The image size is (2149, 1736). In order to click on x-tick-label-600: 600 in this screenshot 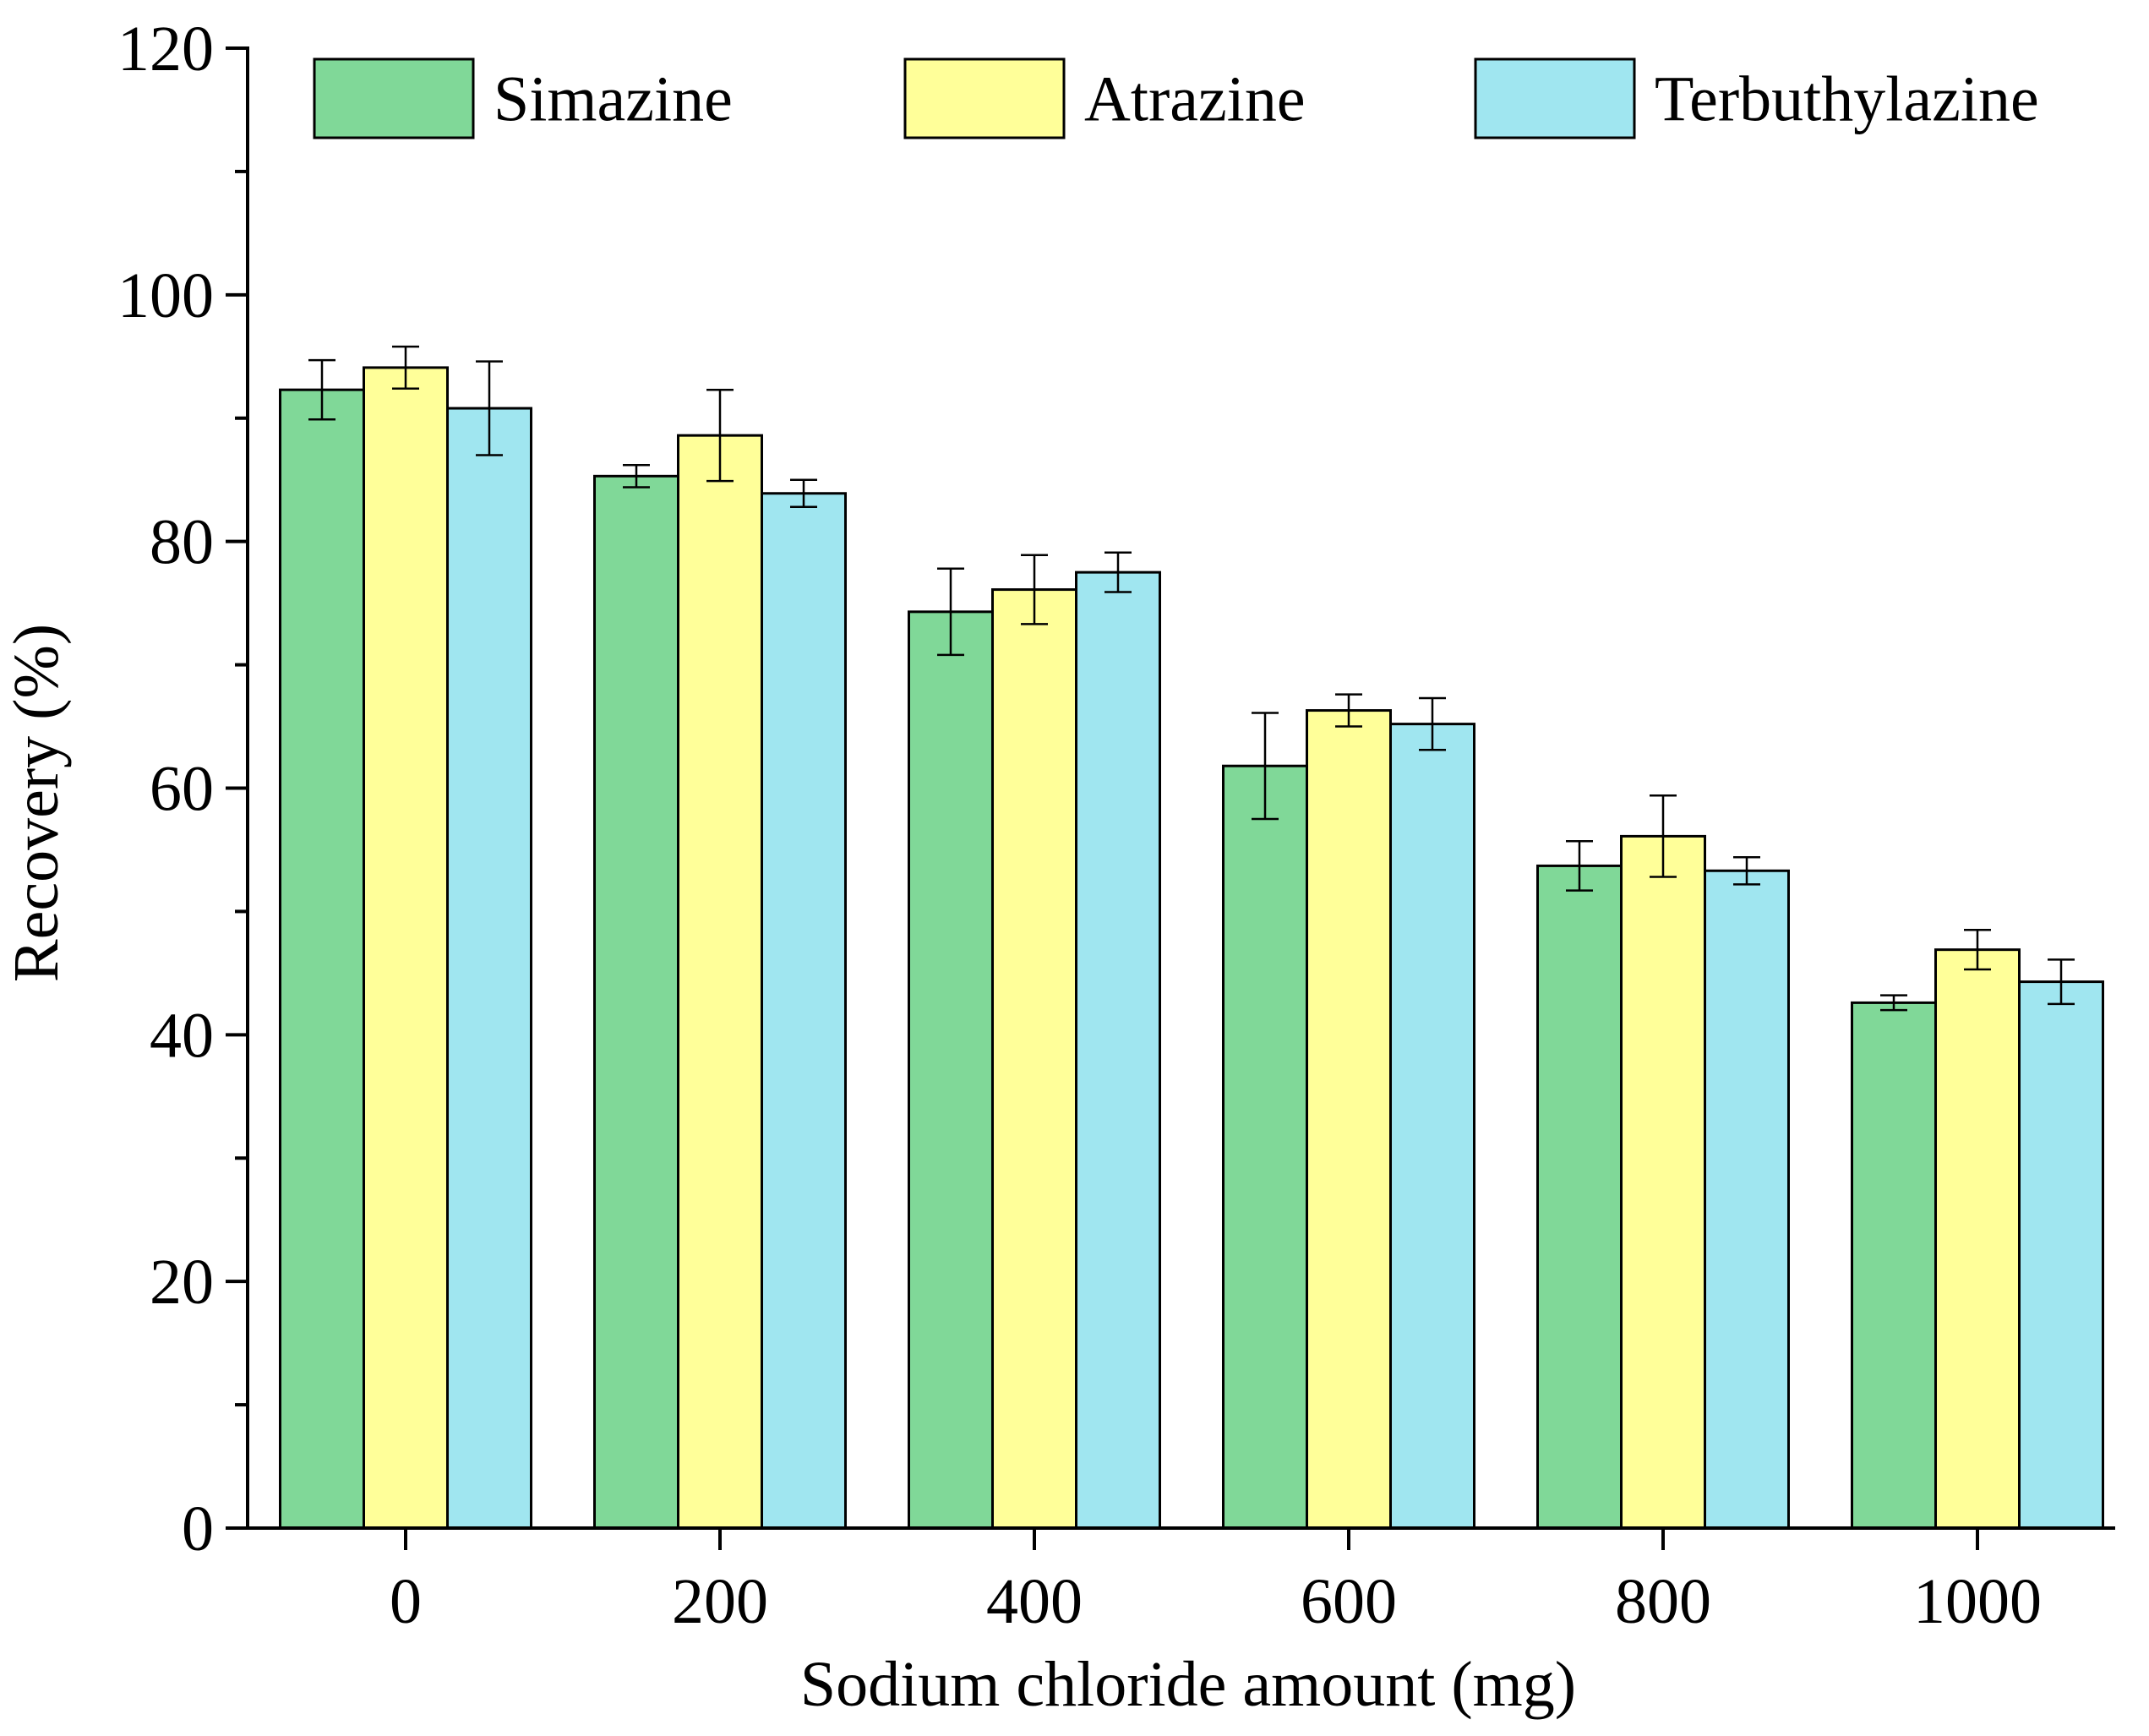, I will do `click(1349, 1601)`.